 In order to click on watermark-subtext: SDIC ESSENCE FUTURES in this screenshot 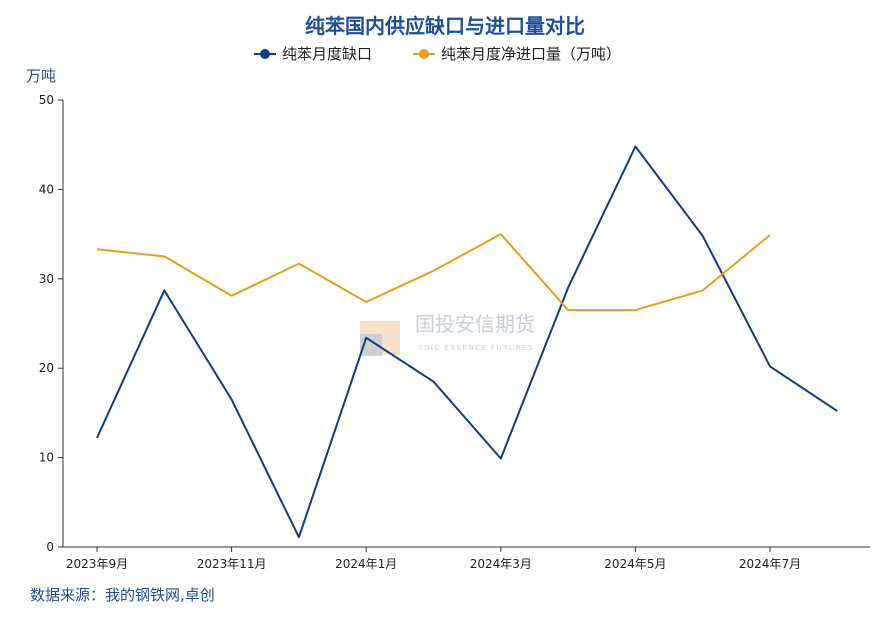, I will do `click(476, 348)`.